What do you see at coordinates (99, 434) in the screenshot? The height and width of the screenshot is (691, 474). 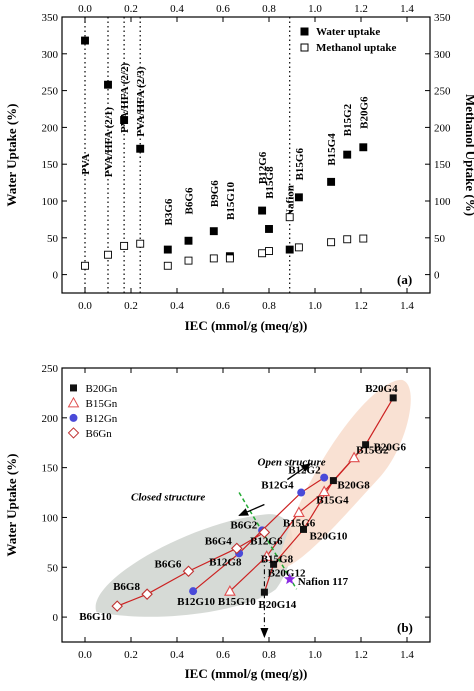 I see `legend-label-b: B6Gn` at bounding box center [99, 434].